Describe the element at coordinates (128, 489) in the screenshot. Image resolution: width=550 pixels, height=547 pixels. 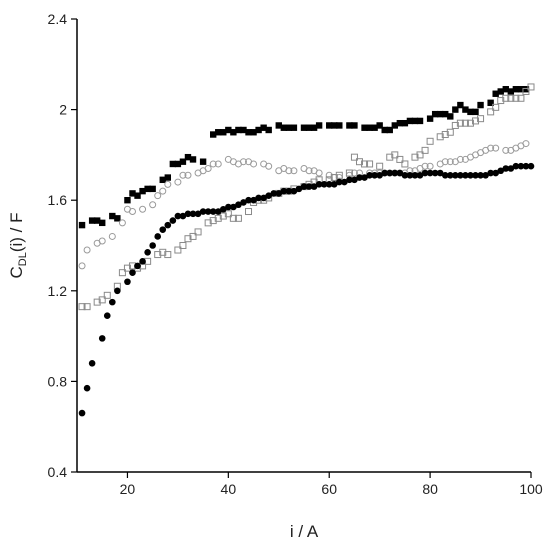
I see `x-tick-label: 20` at that location.